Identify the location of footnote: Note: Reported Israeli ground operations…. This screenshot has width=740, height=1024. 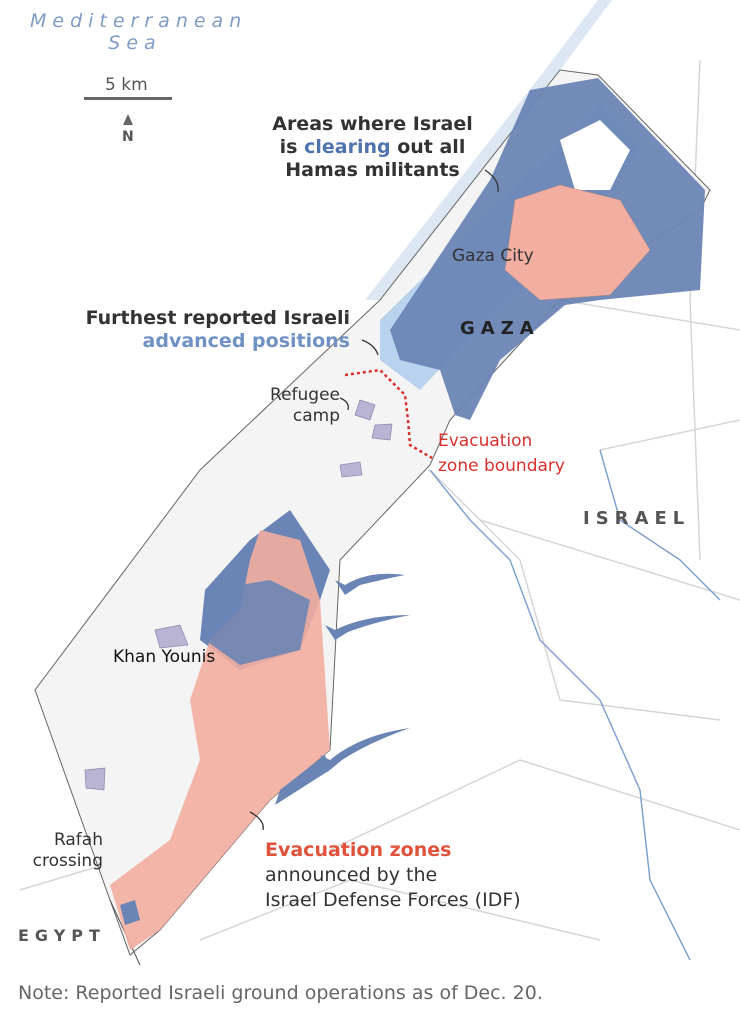
(280, 993).